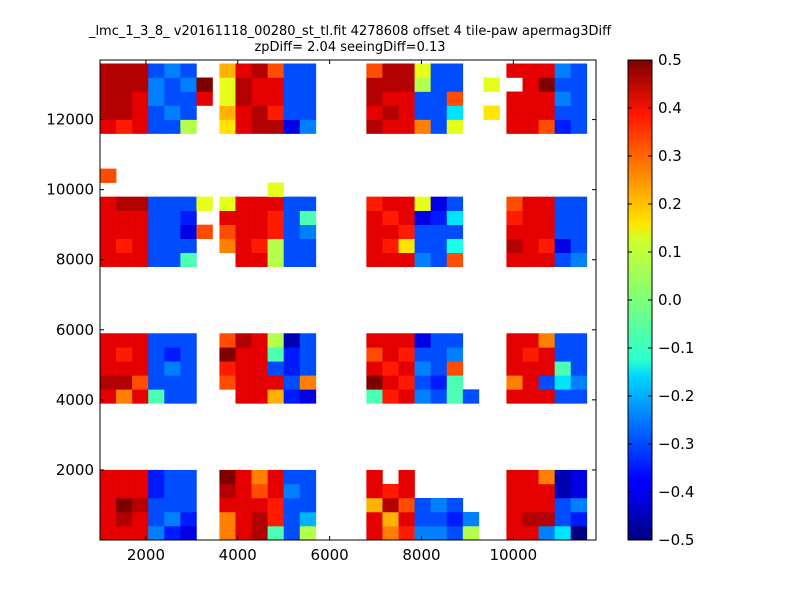 The image size is (800, 600). What do you see at coordinates (661, 300) in the screenshot?
I see `colorbar-axis: 0.5 0.4 0.3 0.2 0.1 0.0 −0.1 −0.2 −0.3 −0.4 −0.5` at bounding box center [661, 300].